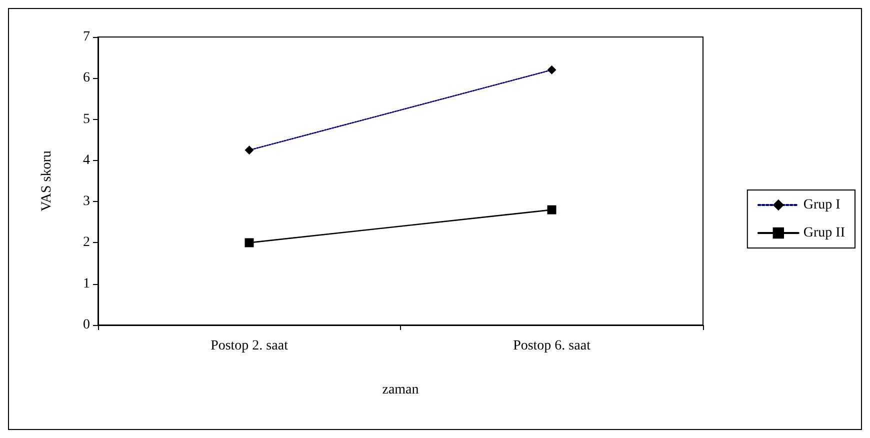 The image size is (870, 438). Describe the element at coordinates (86, 160) in the screenshot. I see `y-tick-label: 4` at that location.